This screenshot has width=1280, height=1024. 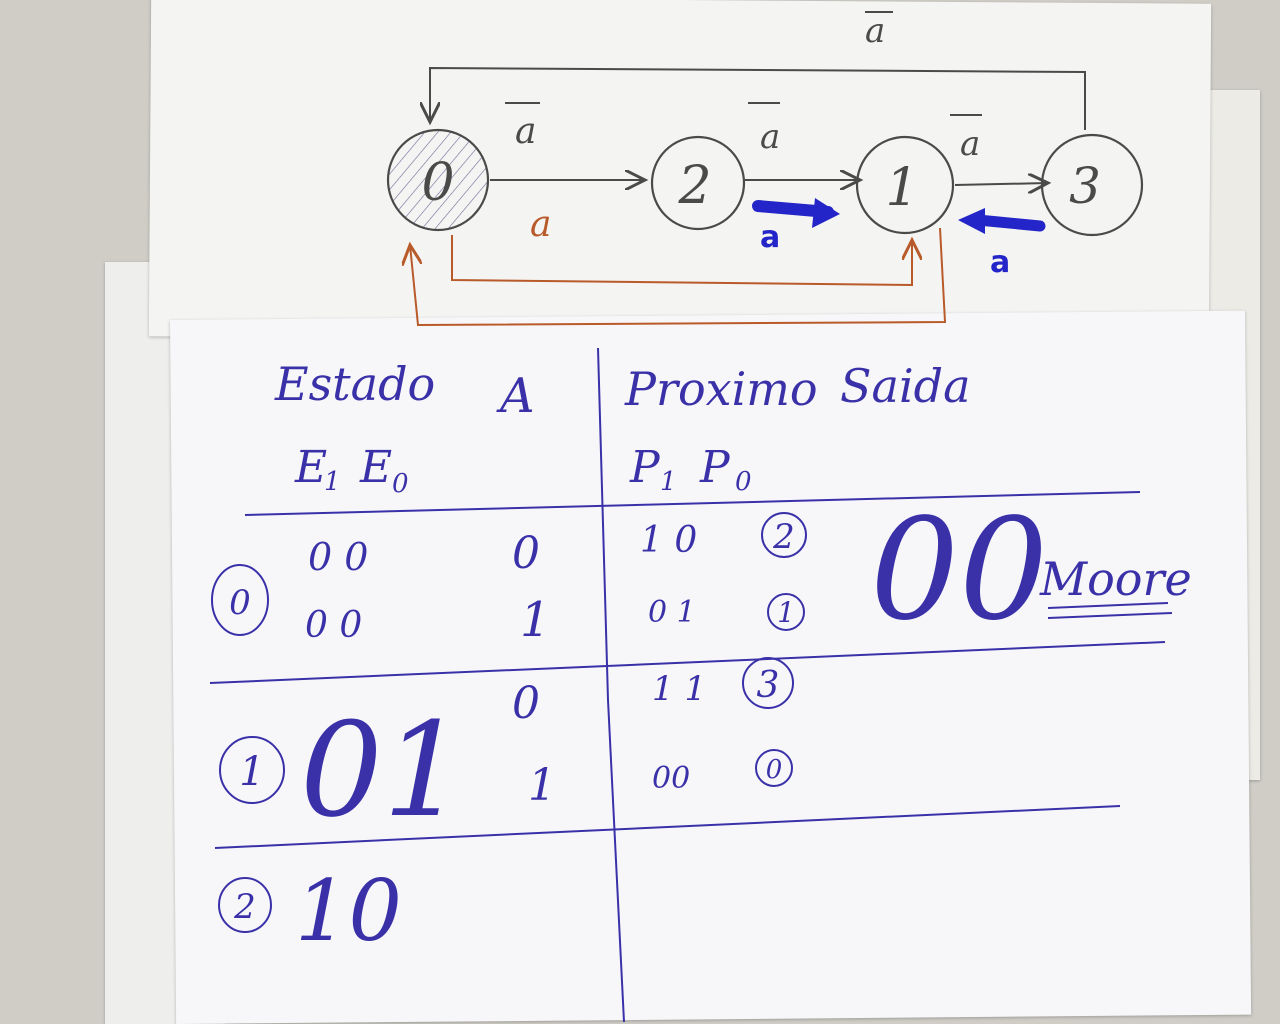 What do you see at coordinates (1000, 262) in the screenshot?
I see `edge-label-3-1-a: a` at bounding box center [1000, 262].